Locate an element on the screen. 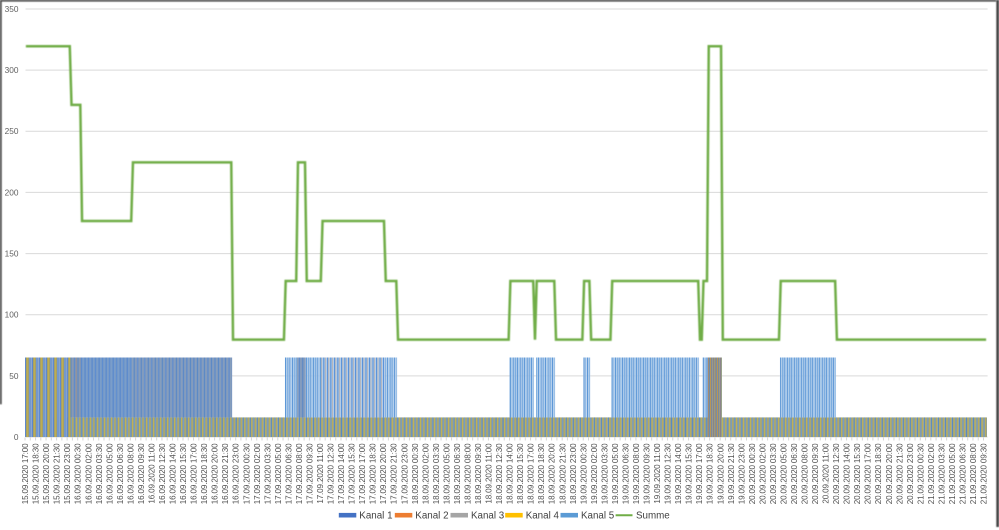 Image resolution: width=999 pixels, height=530 pixels. svg-text: 18.09.2020 09:30 is located at coordinates (478, 473).